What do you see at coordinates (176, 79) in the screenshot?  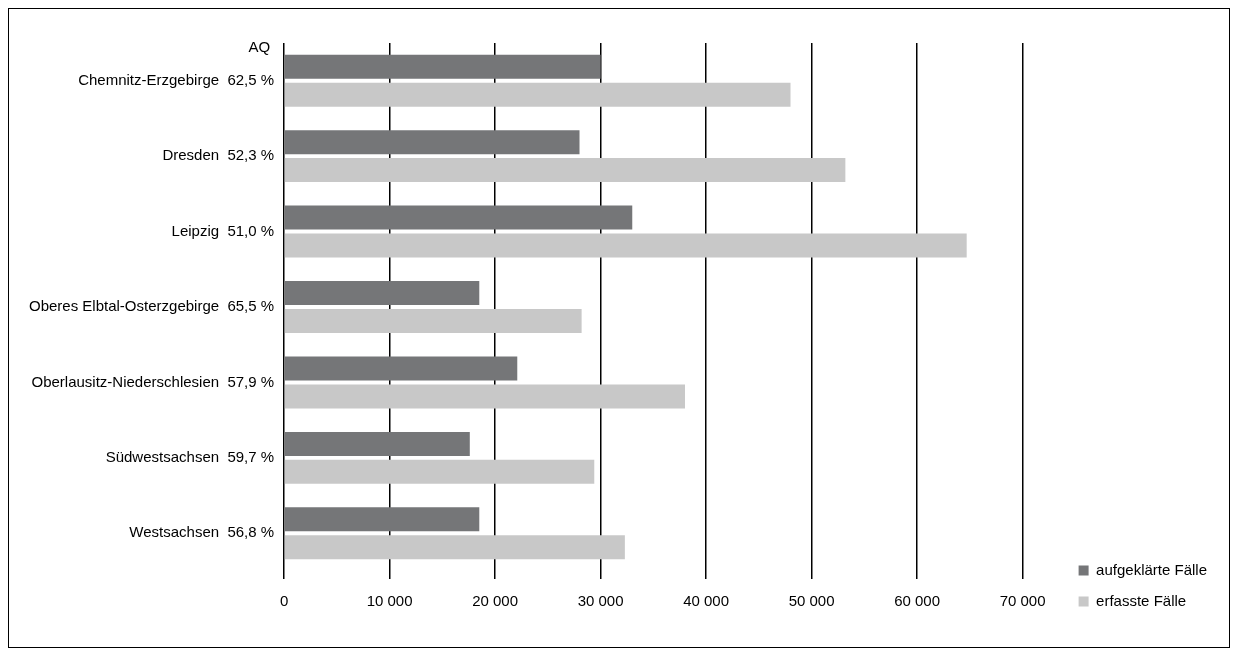 I see `y-tick-label: Chemnitz-Erzgebirge 62,5 %` at bounding box center [176, 79].